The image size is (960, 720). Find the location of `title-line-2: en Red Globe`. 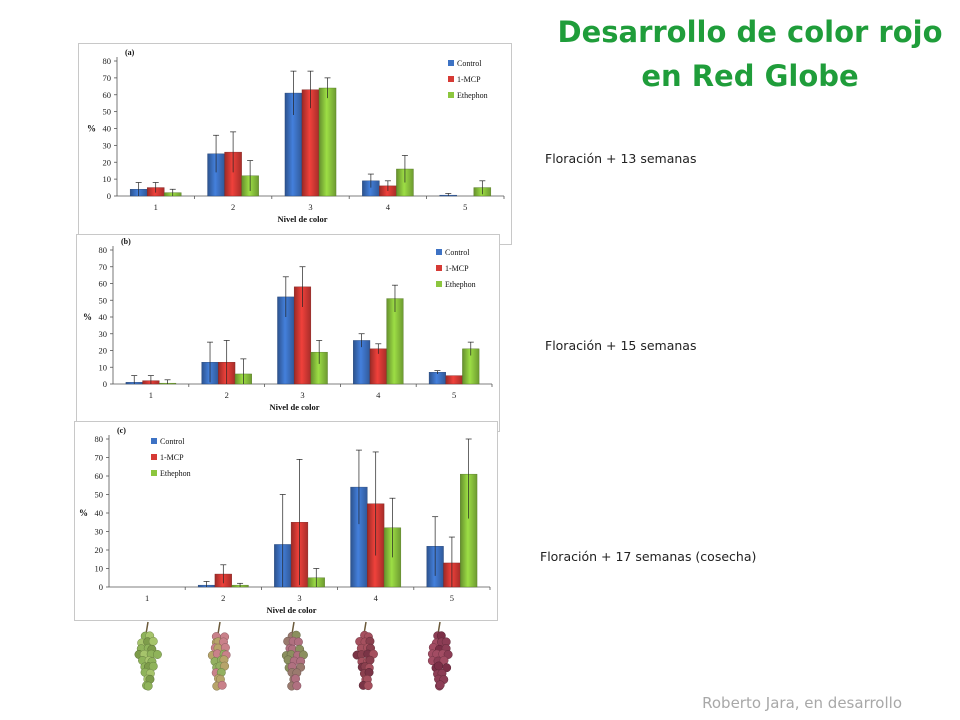

title-line-2: en Red Globe is located at coordinates (750, 76).